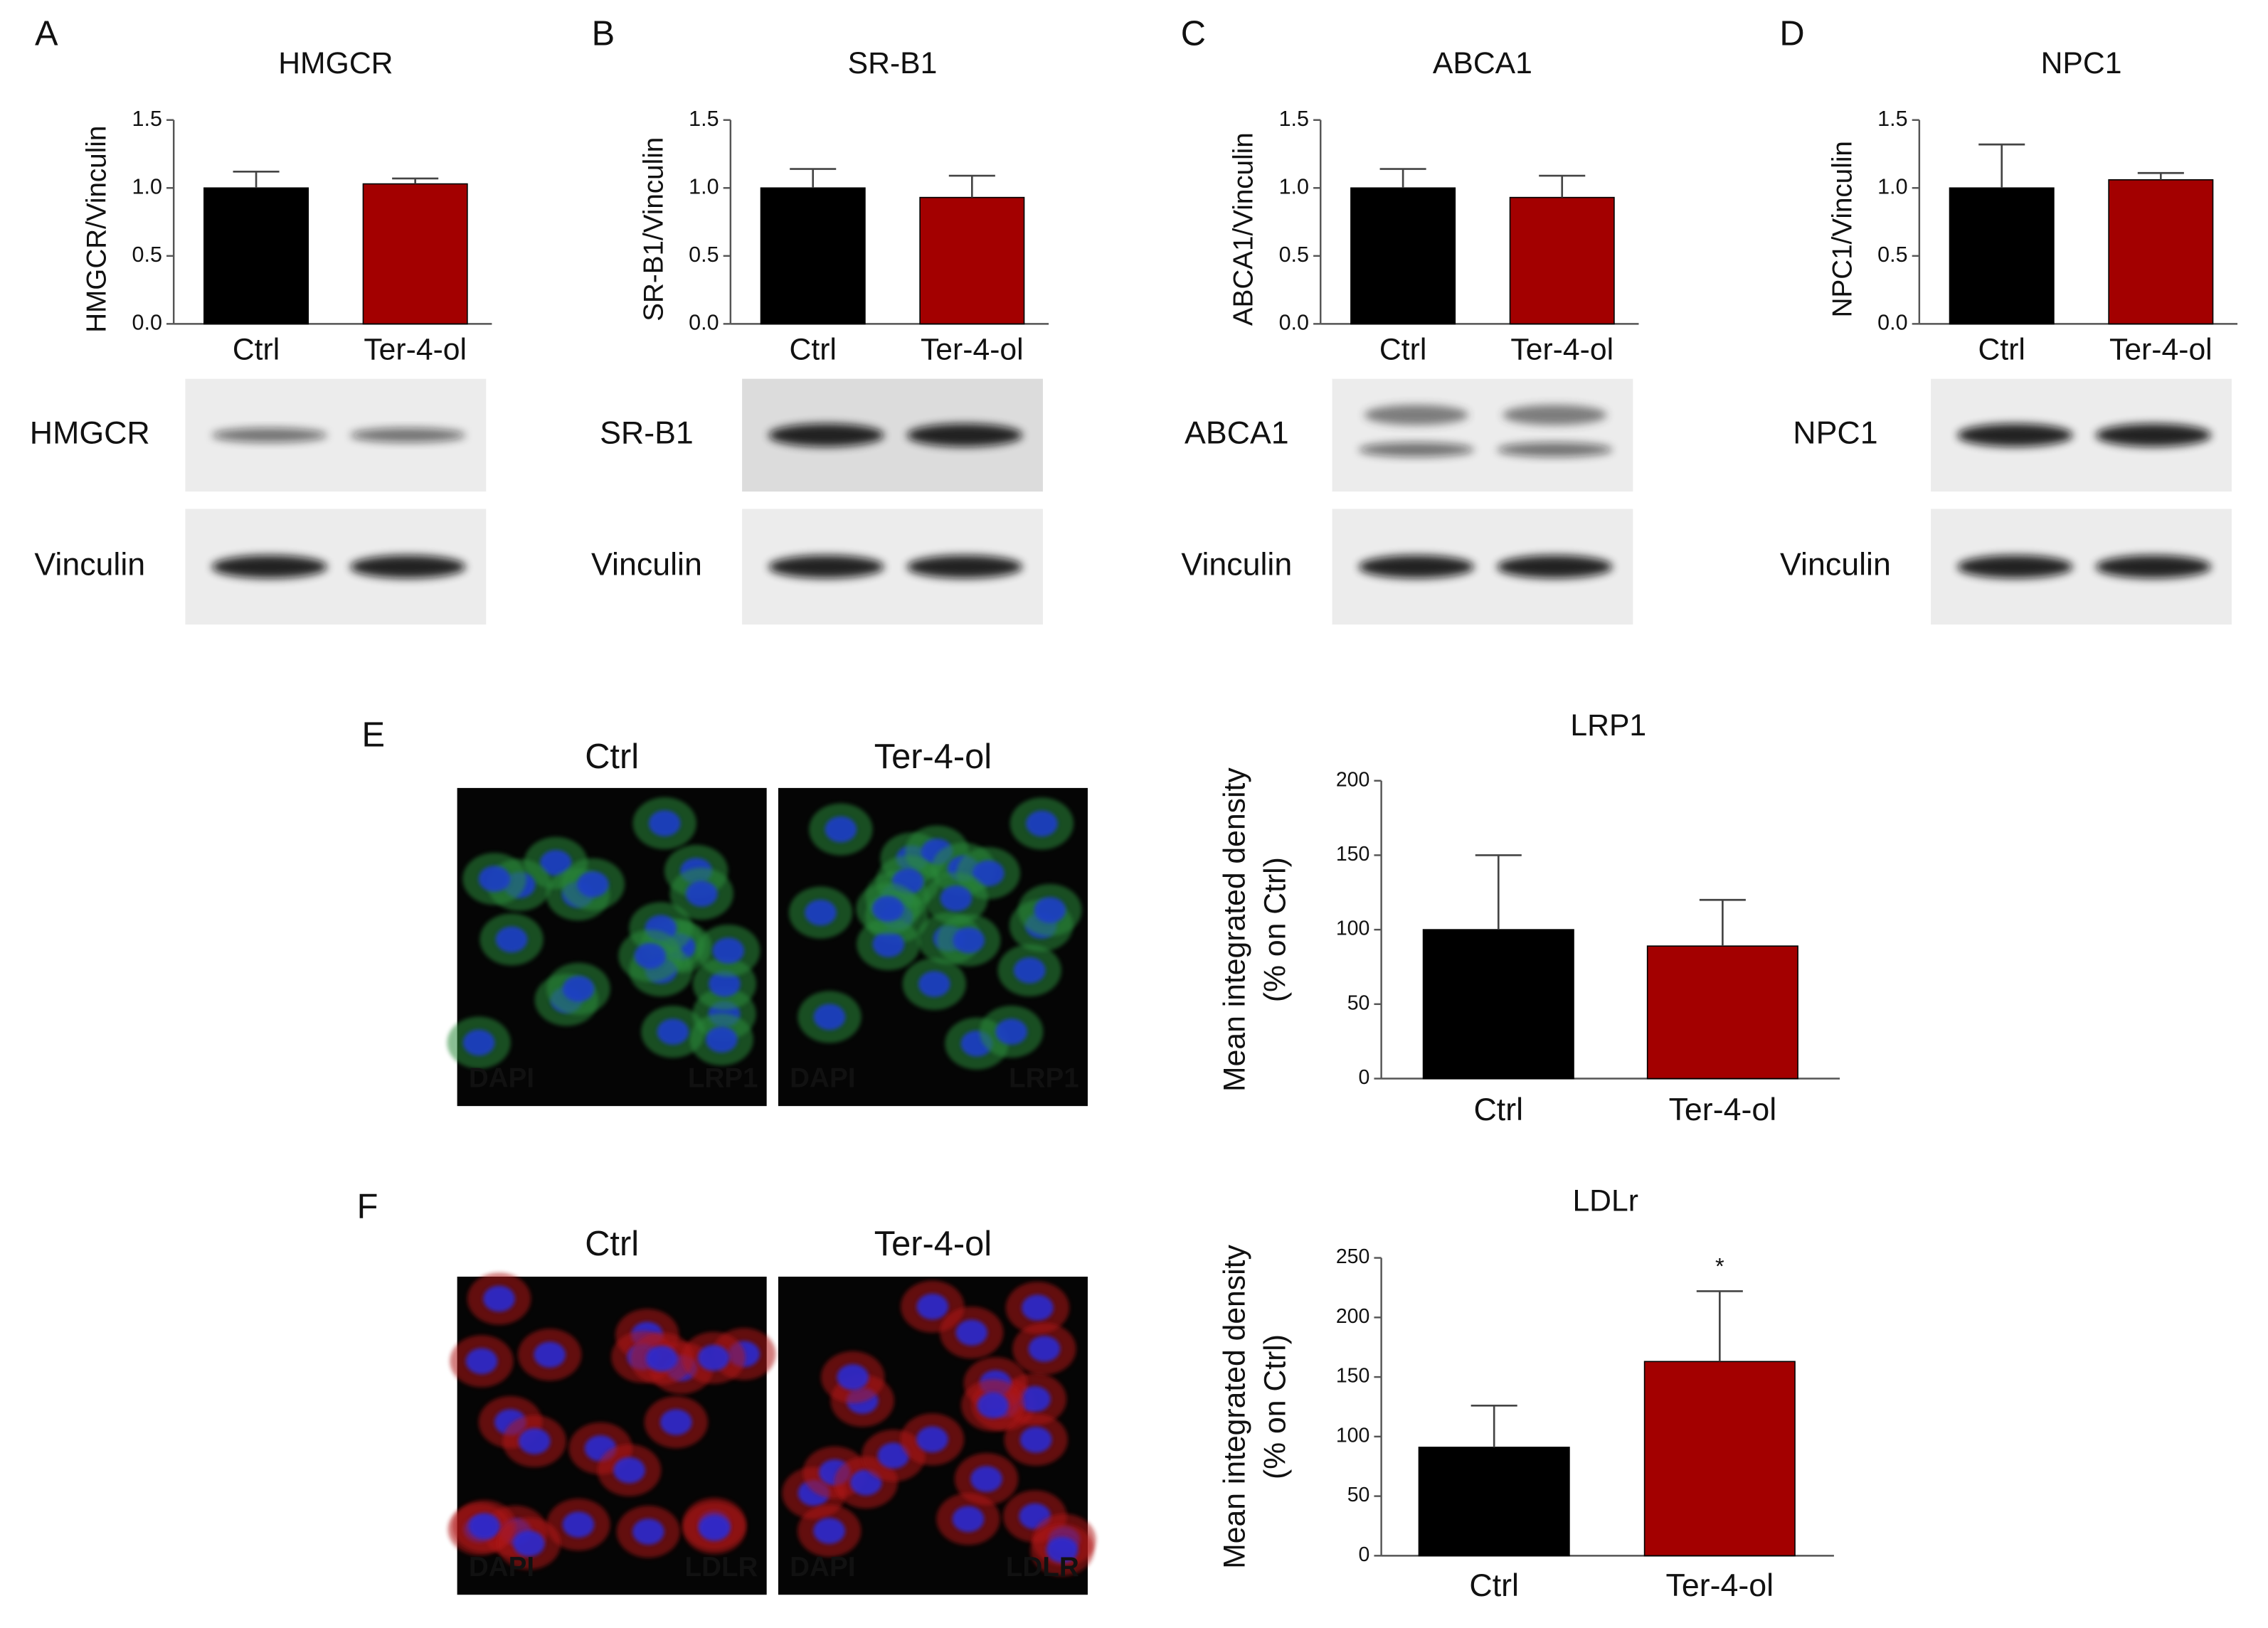 The height and width of the screenshot is (1628, 2268). What do you see at coordinates (1235, 929) in the screenshot?
I see `y-axis-label: Mean integrated density` at bounding box center [1235, 929].